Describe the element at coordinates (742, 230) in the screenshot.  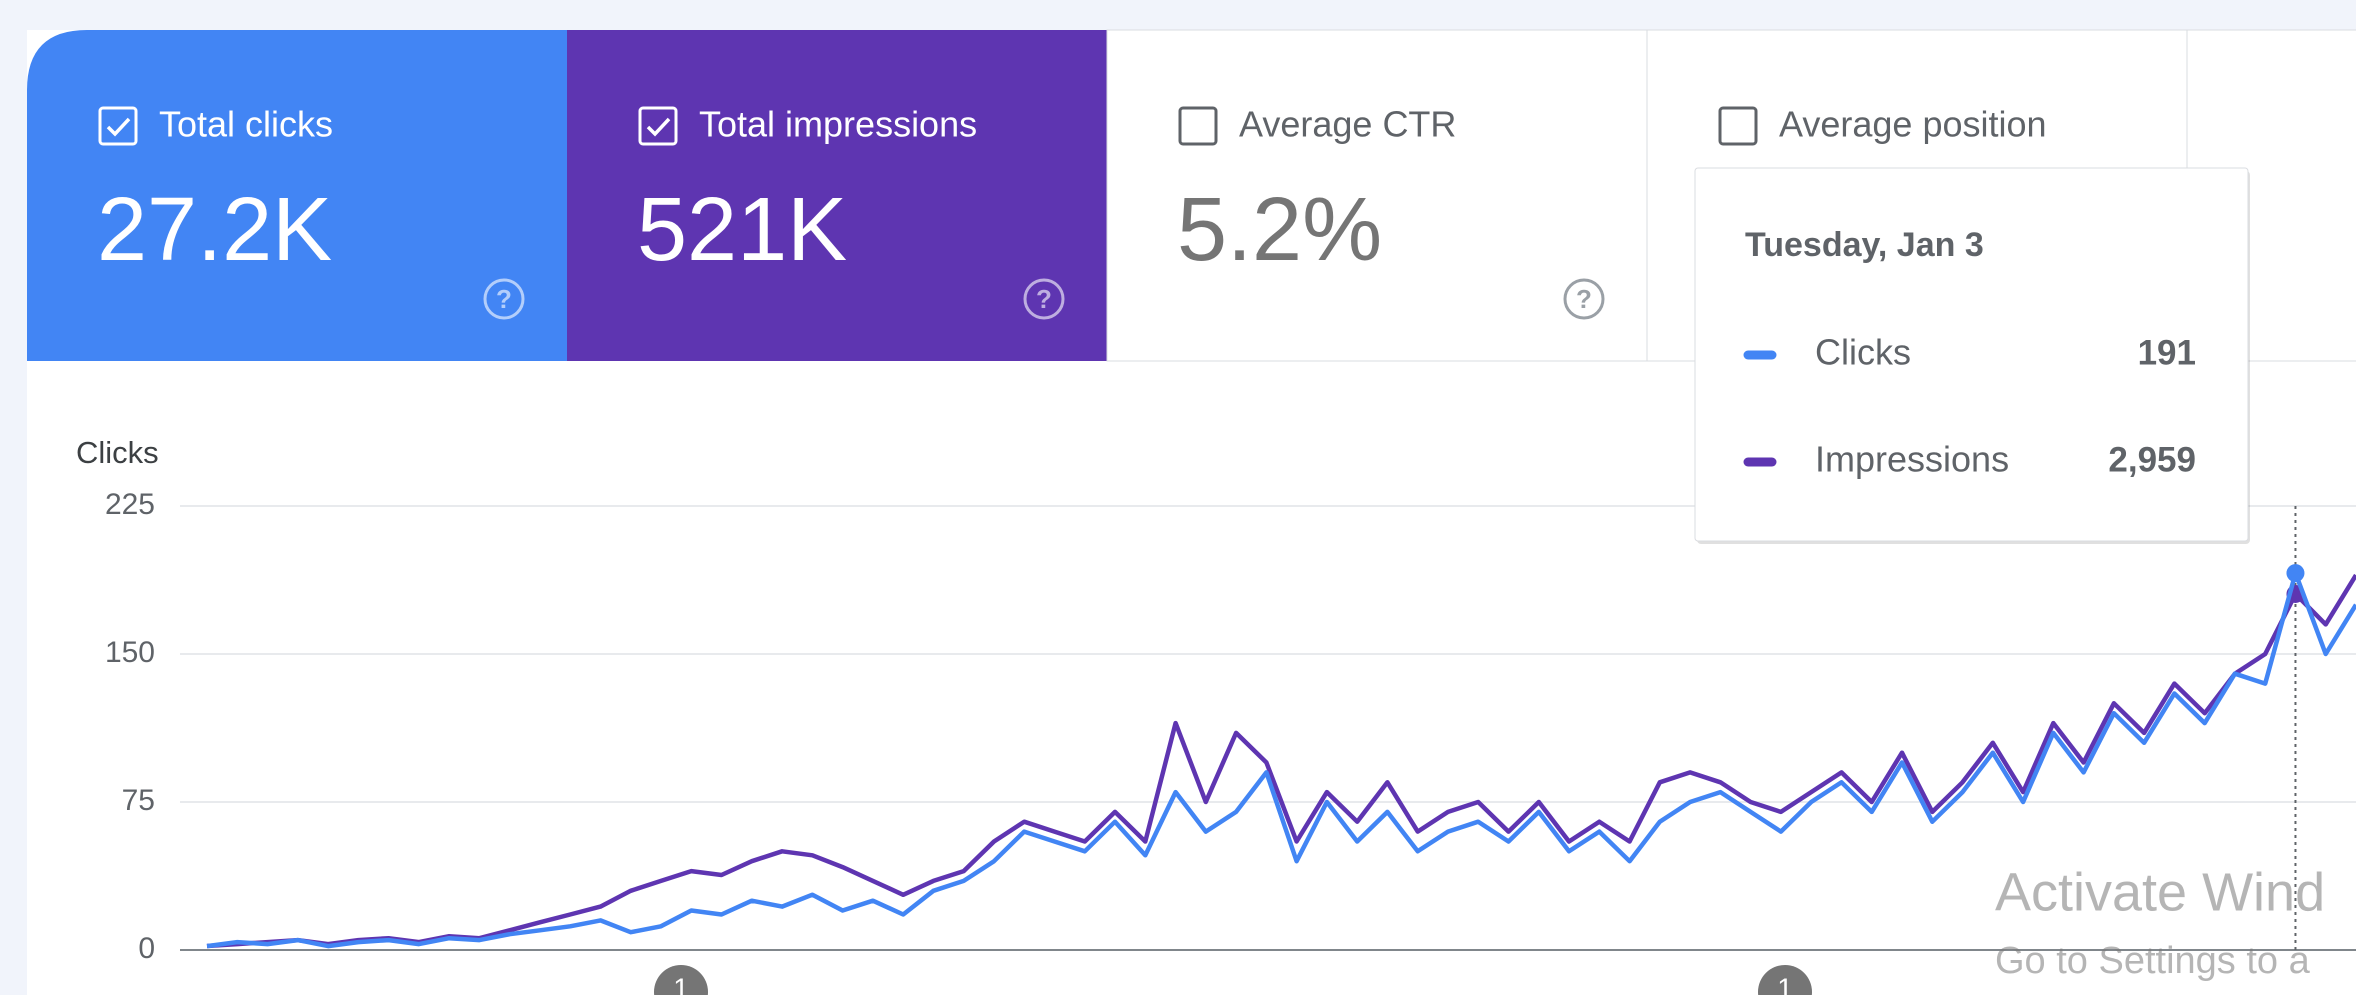
I see `card-value: 521K` at that location.